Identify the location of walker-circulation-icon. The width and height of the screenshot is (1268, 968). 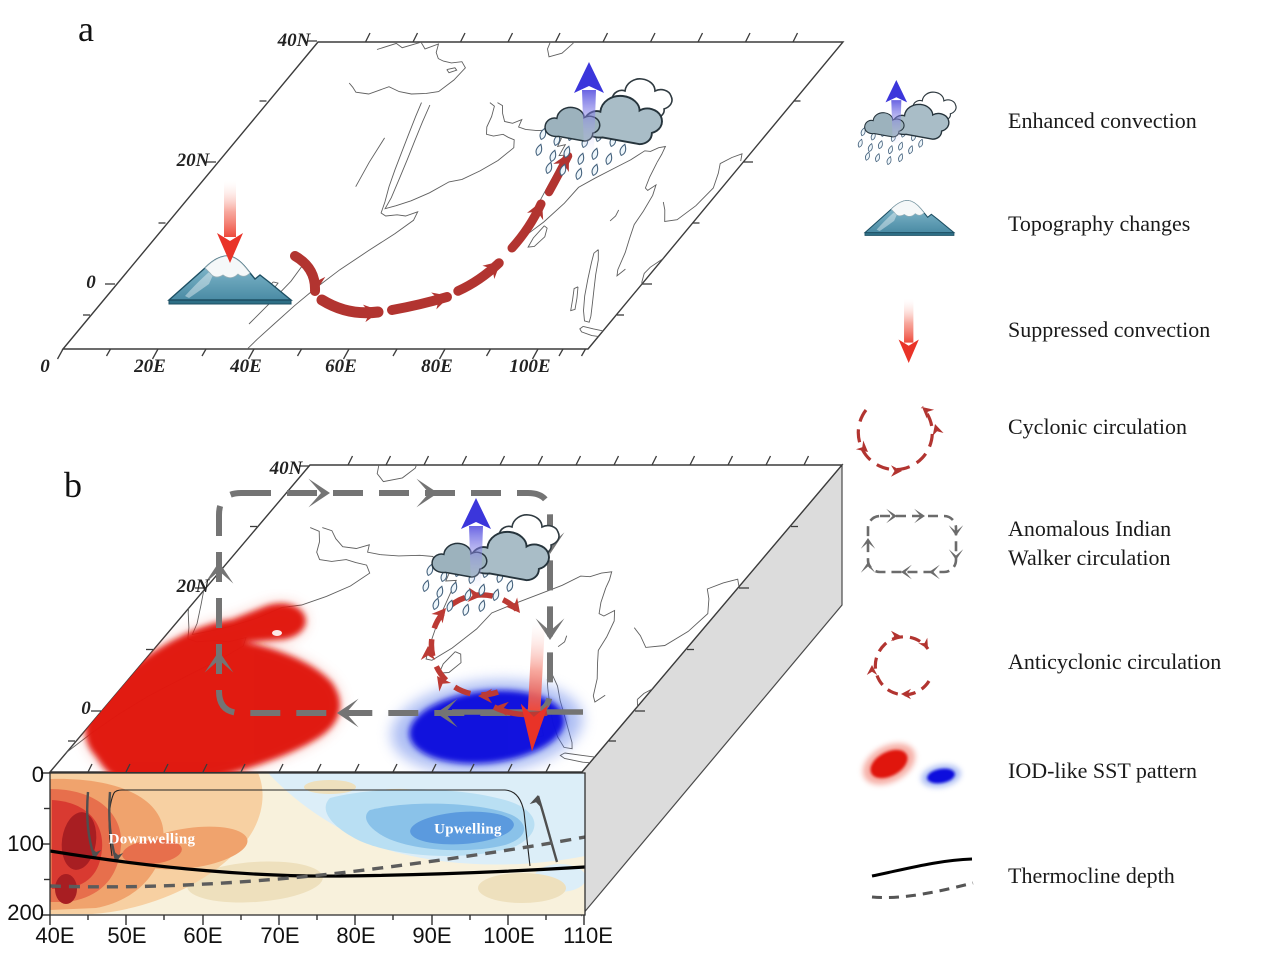
(912, 544).